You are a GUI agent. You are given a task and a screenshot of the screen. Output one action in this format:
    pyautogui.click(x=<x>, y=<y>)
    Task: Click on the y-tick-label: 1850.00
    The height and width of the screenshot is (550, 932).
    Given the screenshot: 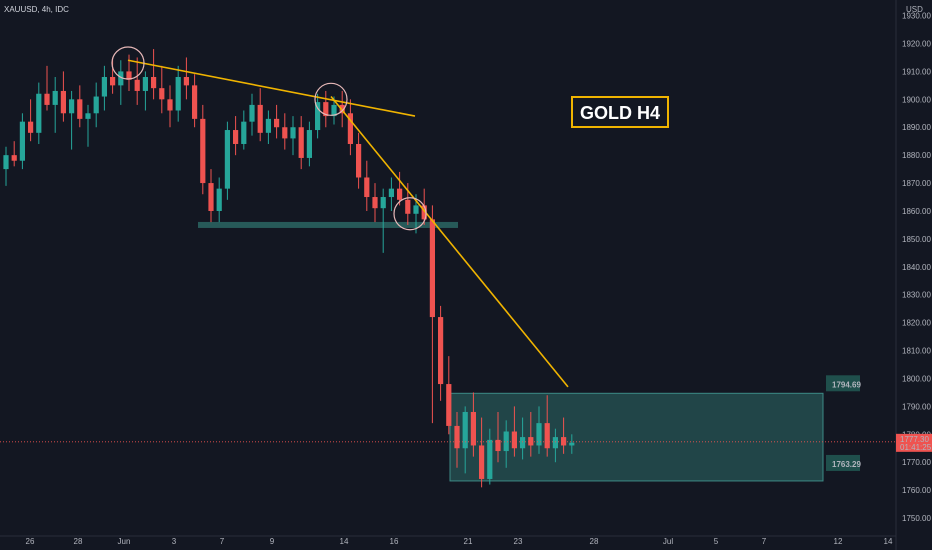 What is the action you would take?
    pyautogui.click(x=916, y=239)
    